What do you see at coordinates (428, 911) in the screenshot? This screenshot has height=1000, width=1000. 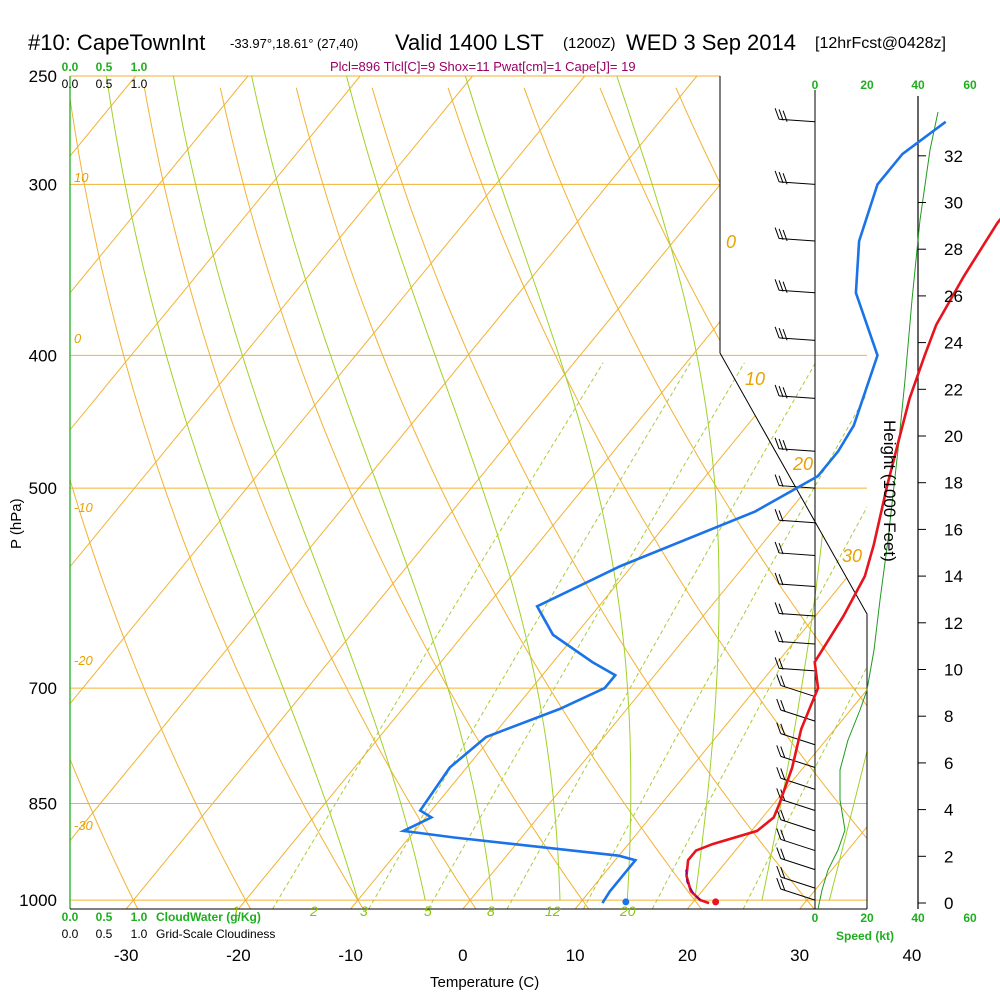 I see `mixing-ratio-label: 5` at bounding box center [428, 911].